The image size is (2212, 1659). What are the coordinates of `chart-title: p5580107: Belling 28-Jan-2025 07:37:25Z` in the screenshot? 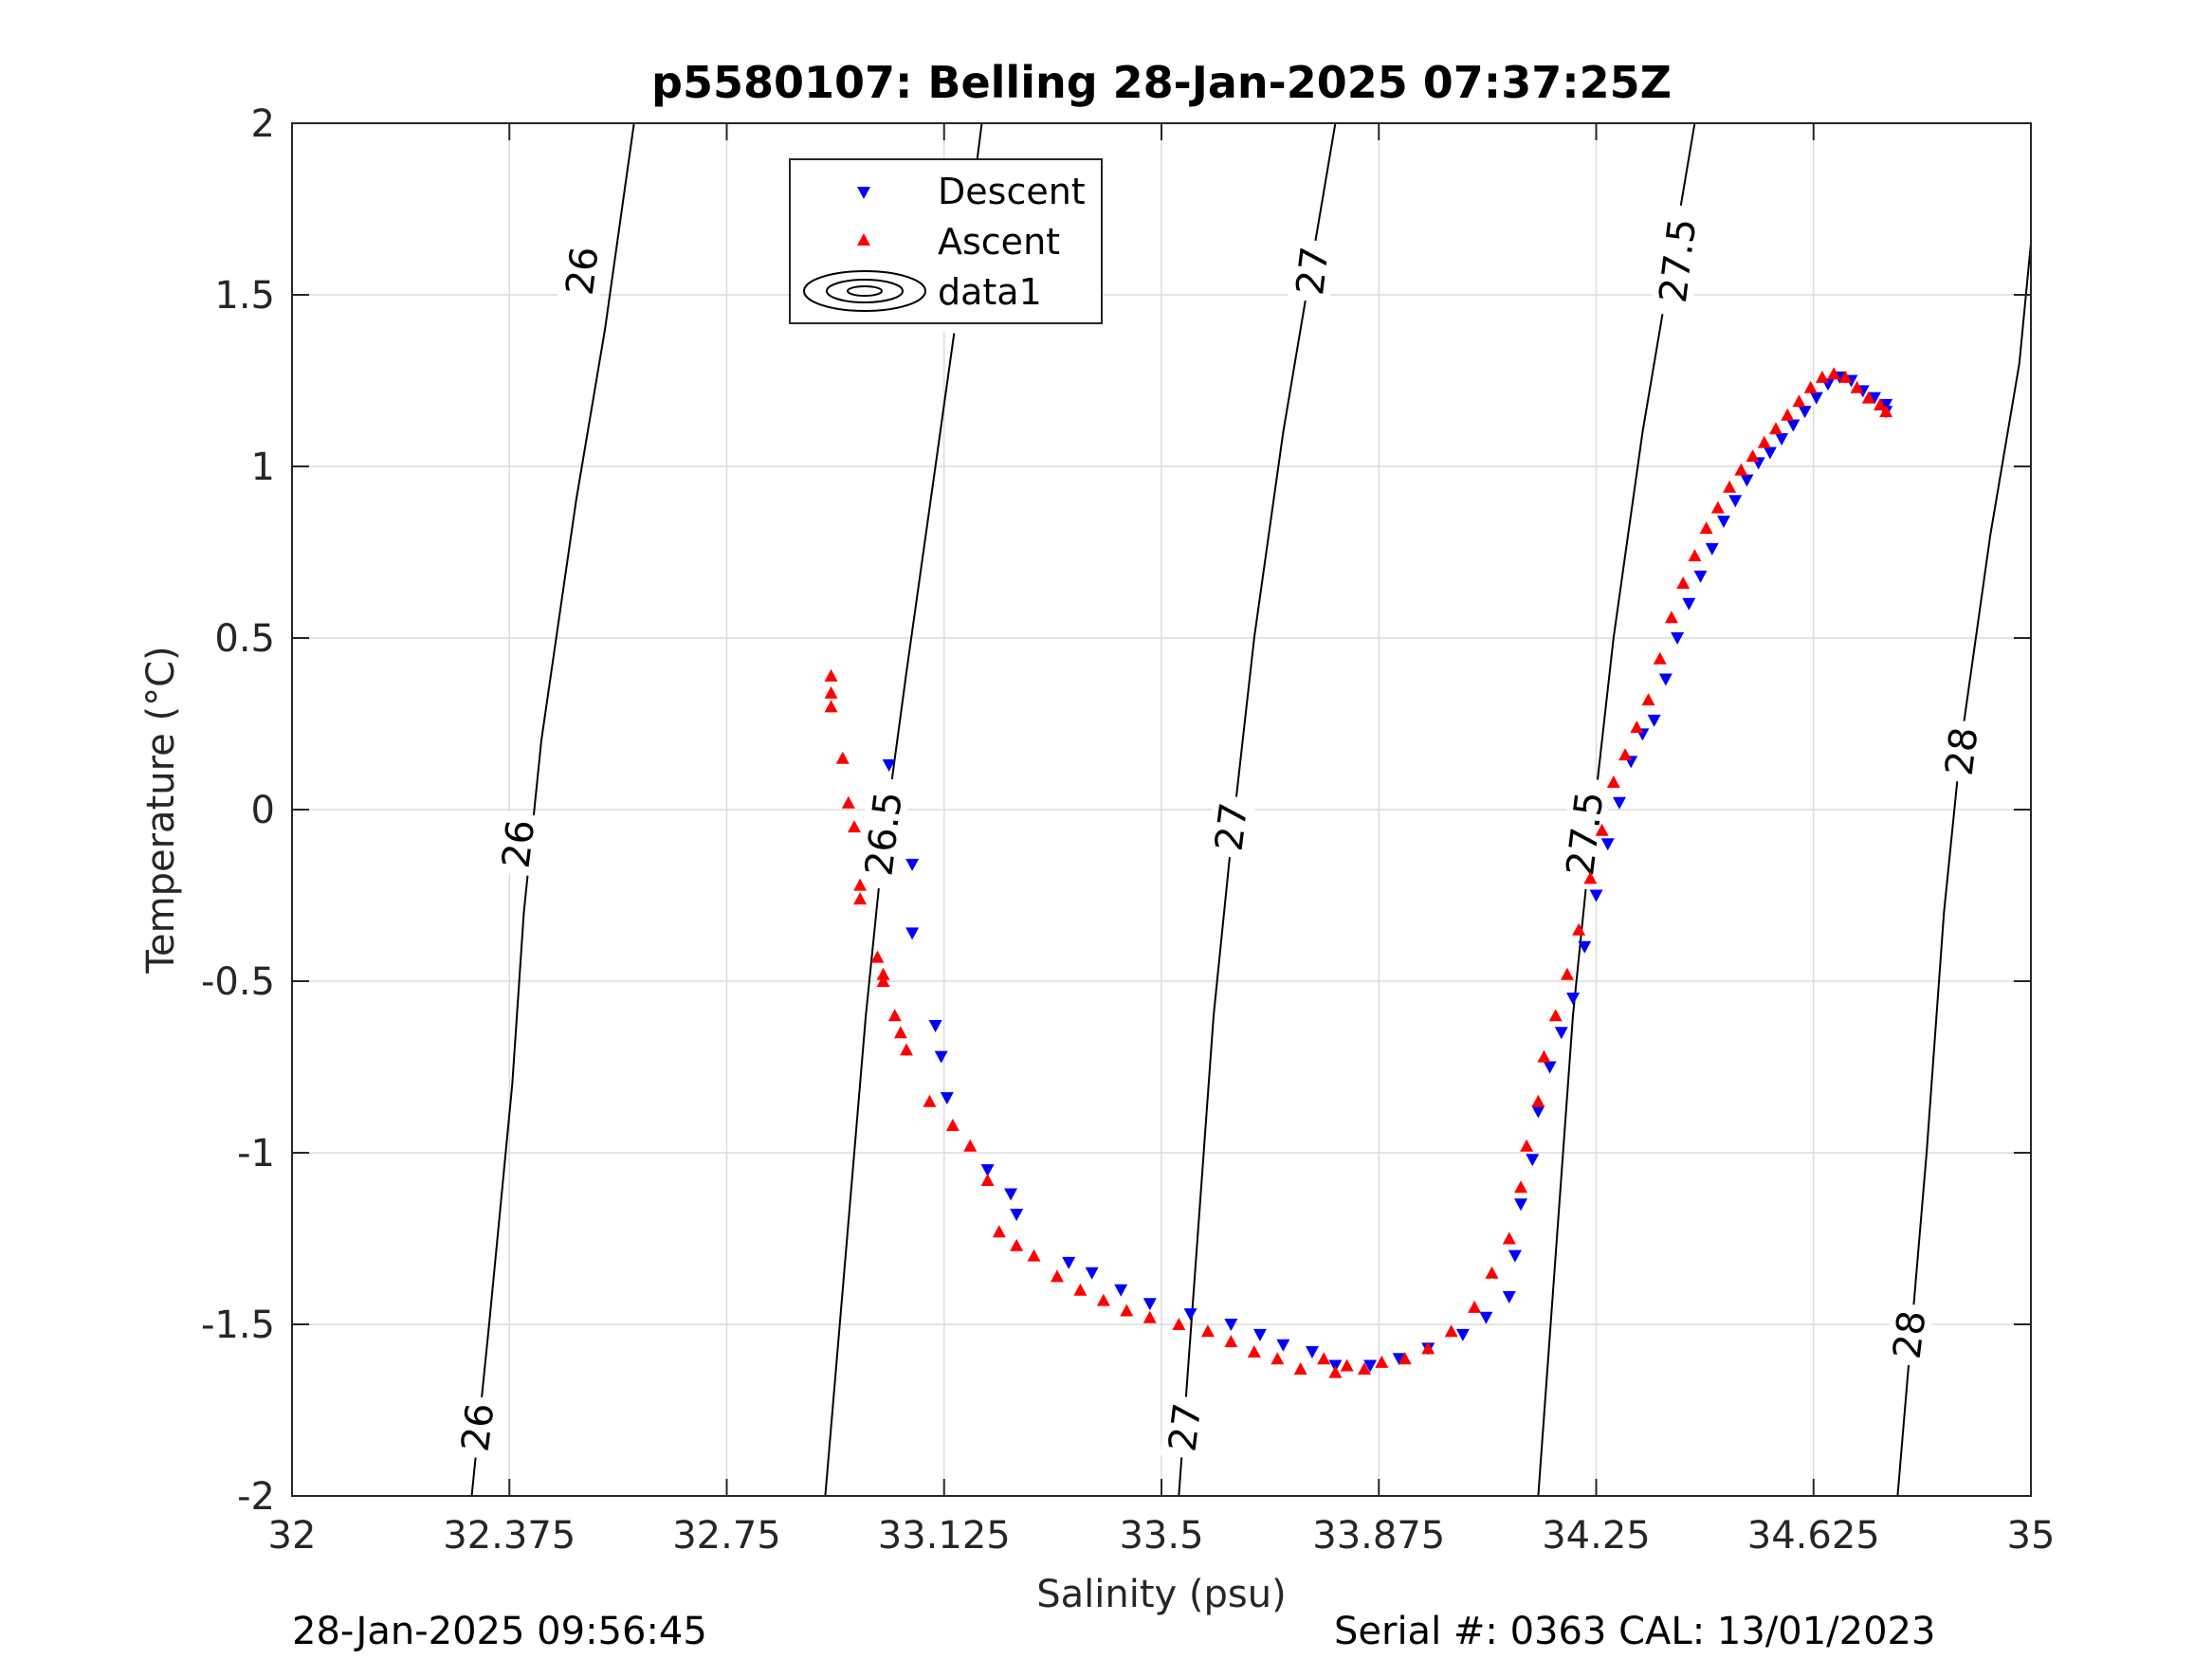 It's located at (1161, 82).